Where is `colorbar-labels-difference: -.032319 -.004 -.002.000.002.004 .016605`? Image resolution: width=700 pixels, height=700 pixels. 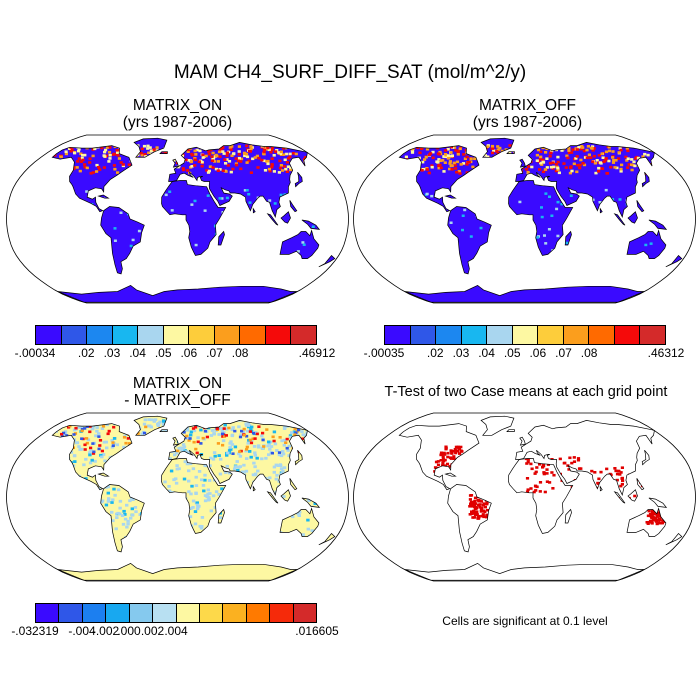
colorbar-labels-difference: -.032319 -.004 -.002.000.002.004 .016605 is located at coordinates (174, 632).